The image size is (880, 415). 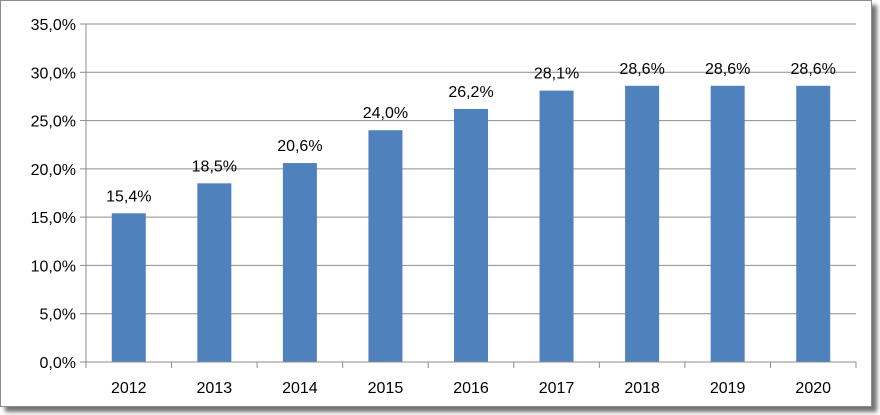 I want to click on x-tick-label: 2016, so click(x=471, y=388).